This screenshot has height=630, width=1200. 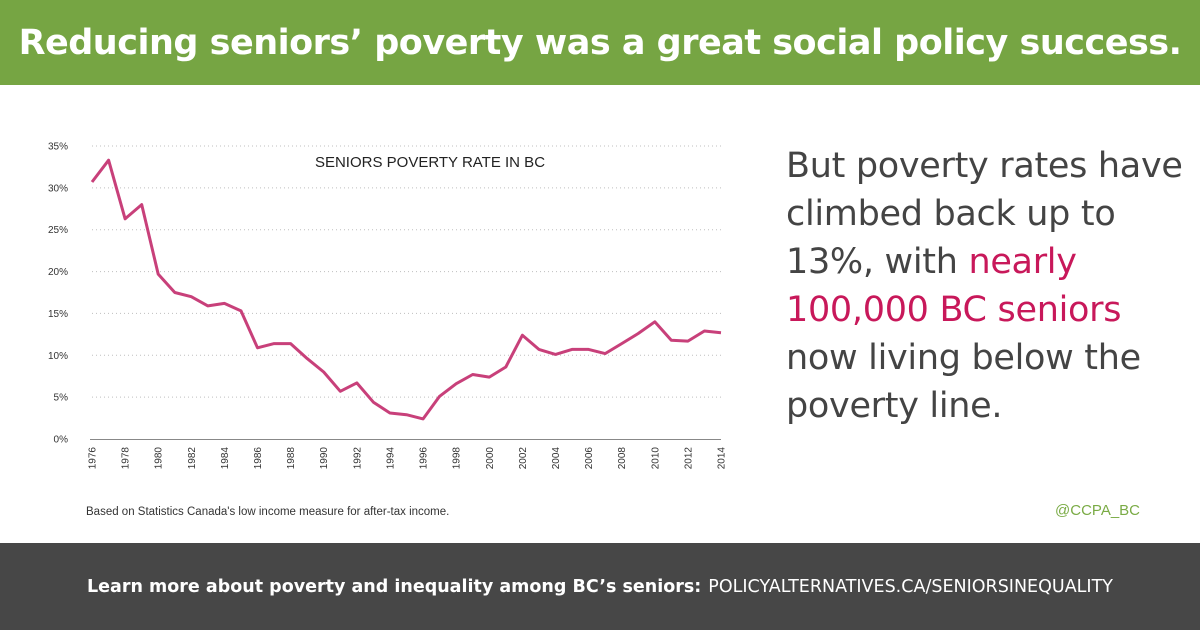 I want to click on twitter-handle: @CCPA_BC, so click(x=1097, y=510).